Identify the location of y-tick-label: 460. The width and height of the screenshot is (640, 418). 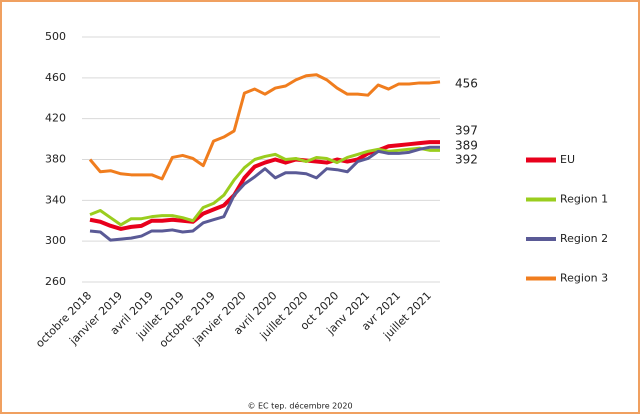
(55, 77).